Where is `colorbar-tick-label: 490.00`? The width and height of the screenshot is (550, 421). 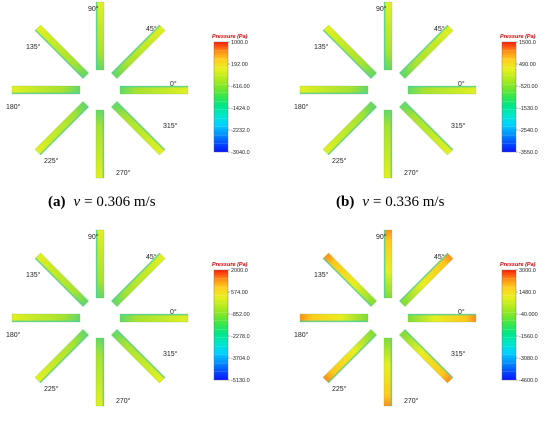 colorbar-tick-label: 490.00 is located at coordinates (527, 65).